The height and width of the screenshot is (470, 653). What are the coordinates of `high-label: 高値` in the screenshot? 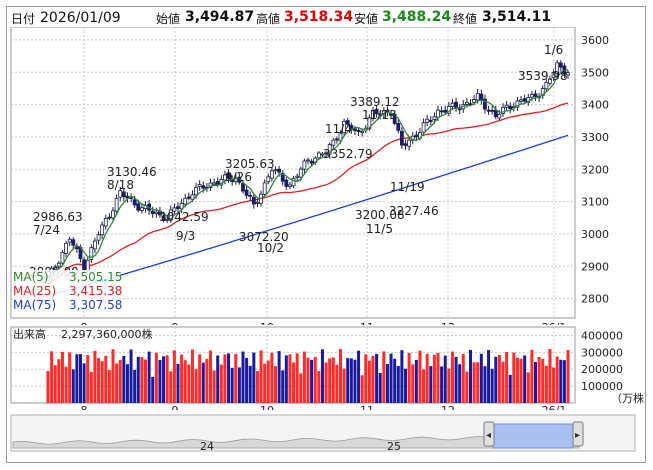 It's located at (268, 19).